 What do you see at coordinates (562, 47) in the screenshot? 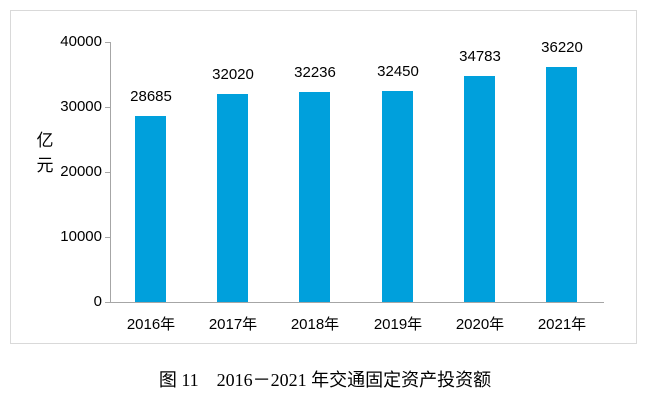
I see `bar-value-label: 36220` at bounding box center [562, 47].